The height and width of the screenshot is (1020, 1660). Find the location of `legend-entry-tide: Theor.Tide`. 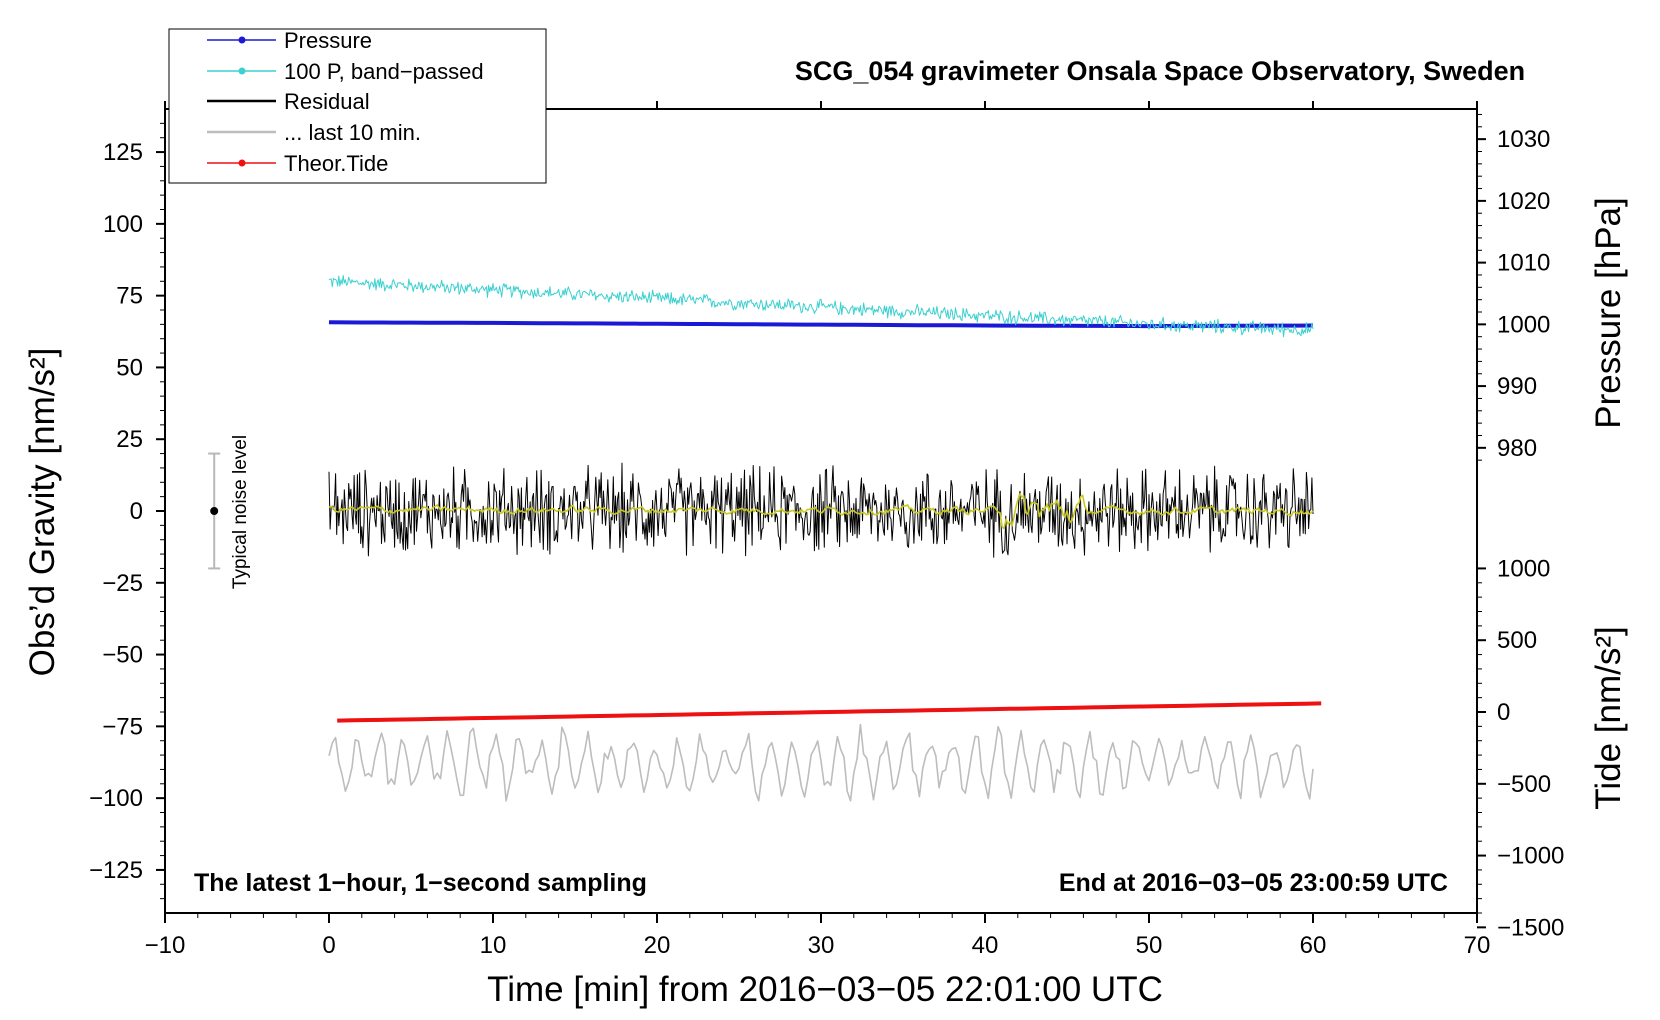

legend-entry-tide: Theor.Tide is located at coordinates (297, 163).